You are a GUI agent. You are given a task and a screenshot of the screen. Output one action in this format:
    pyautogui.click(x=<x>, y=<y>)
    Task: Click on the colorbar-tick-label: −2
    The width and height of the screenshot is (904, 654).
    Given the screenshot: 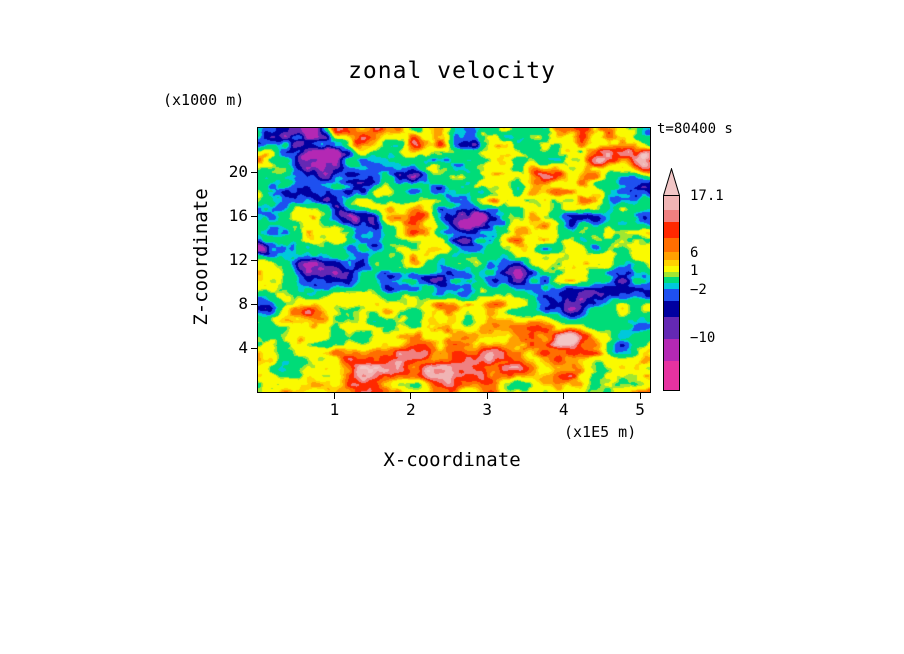 What is the action you would take?
    pyautogui.click(x=698, y=290)
    